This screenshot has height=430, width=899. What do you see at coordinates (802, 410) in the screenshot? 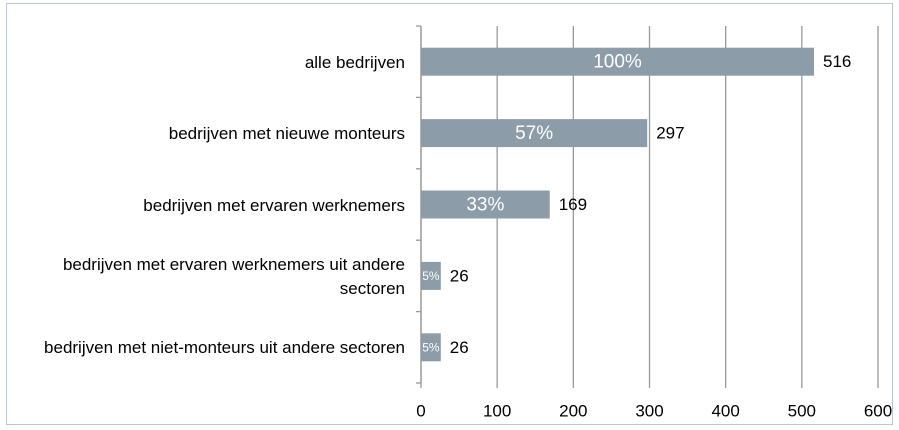
I see `x-tick-label: 500` at bounding box center [802, 410].